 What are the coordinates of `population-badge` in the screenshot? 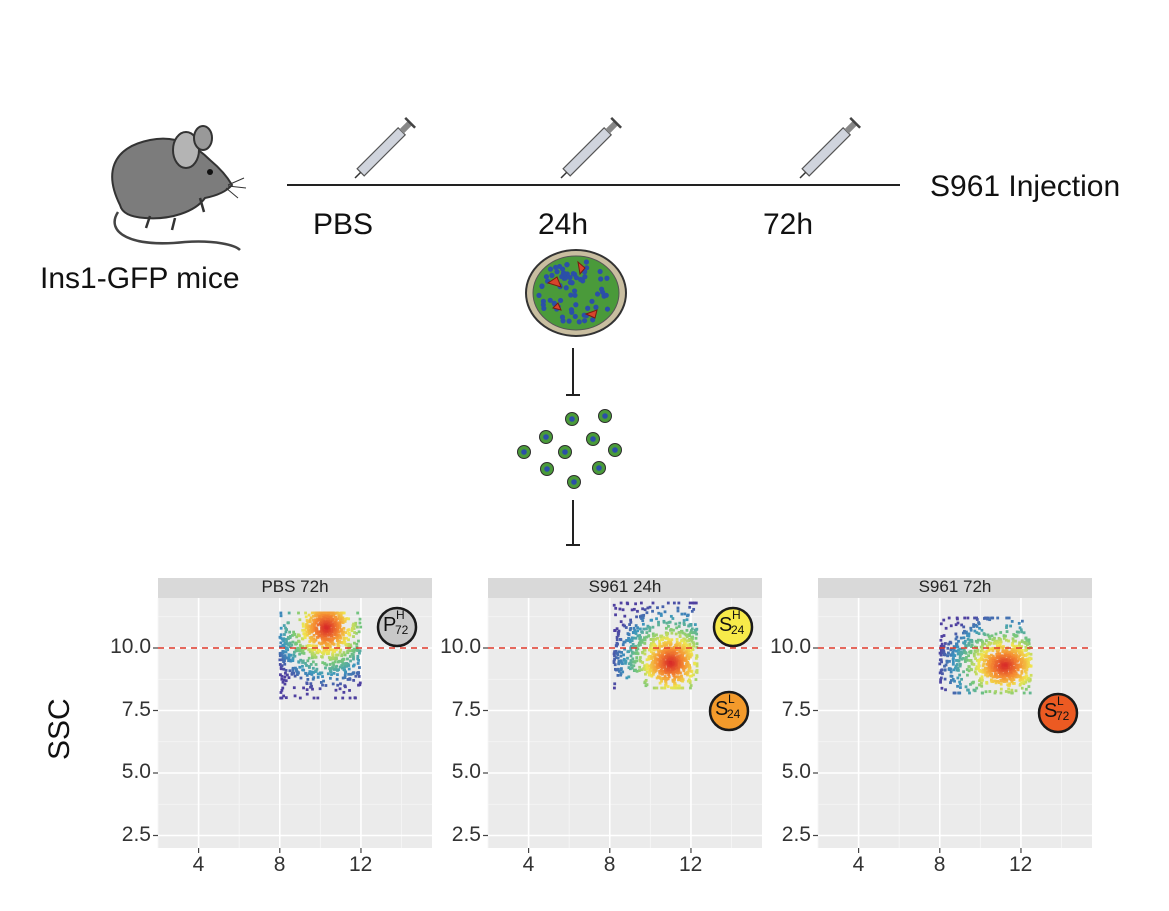 It's located at (729, 711).